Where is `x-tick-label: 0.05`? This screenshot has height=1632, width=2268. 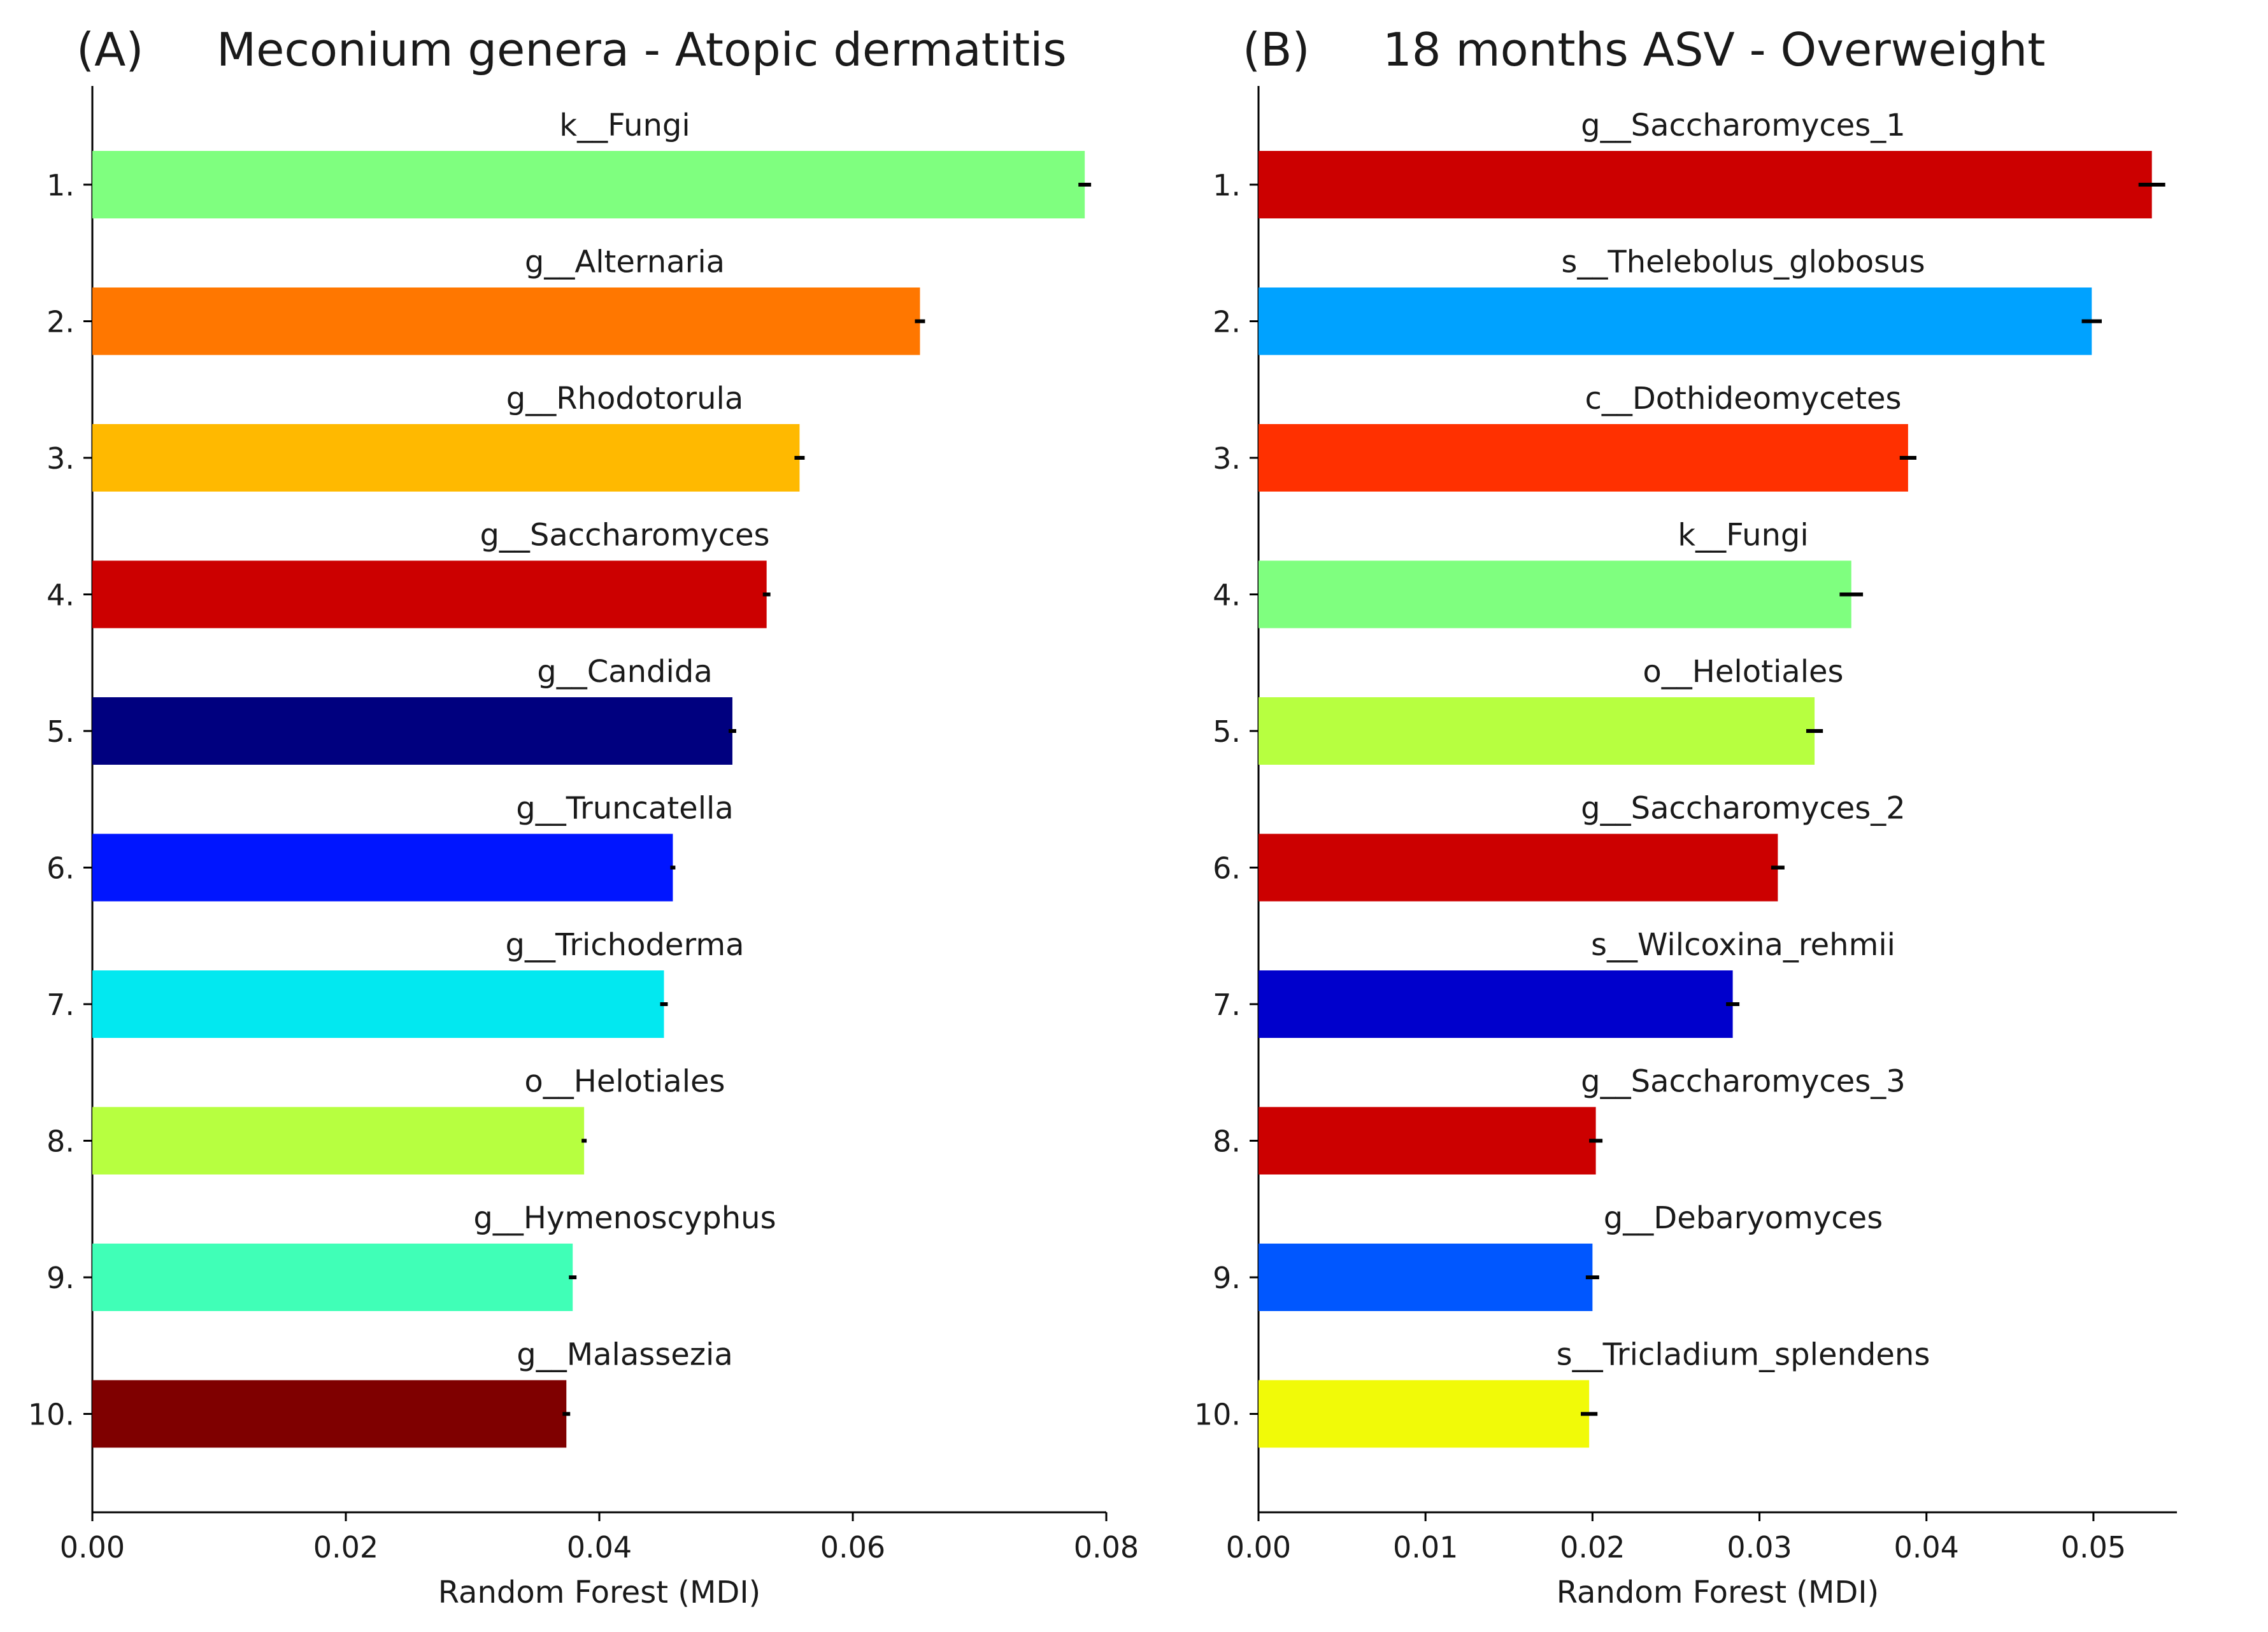
x-tick-label: 0.05 is located at coordinates (2093, 1548).